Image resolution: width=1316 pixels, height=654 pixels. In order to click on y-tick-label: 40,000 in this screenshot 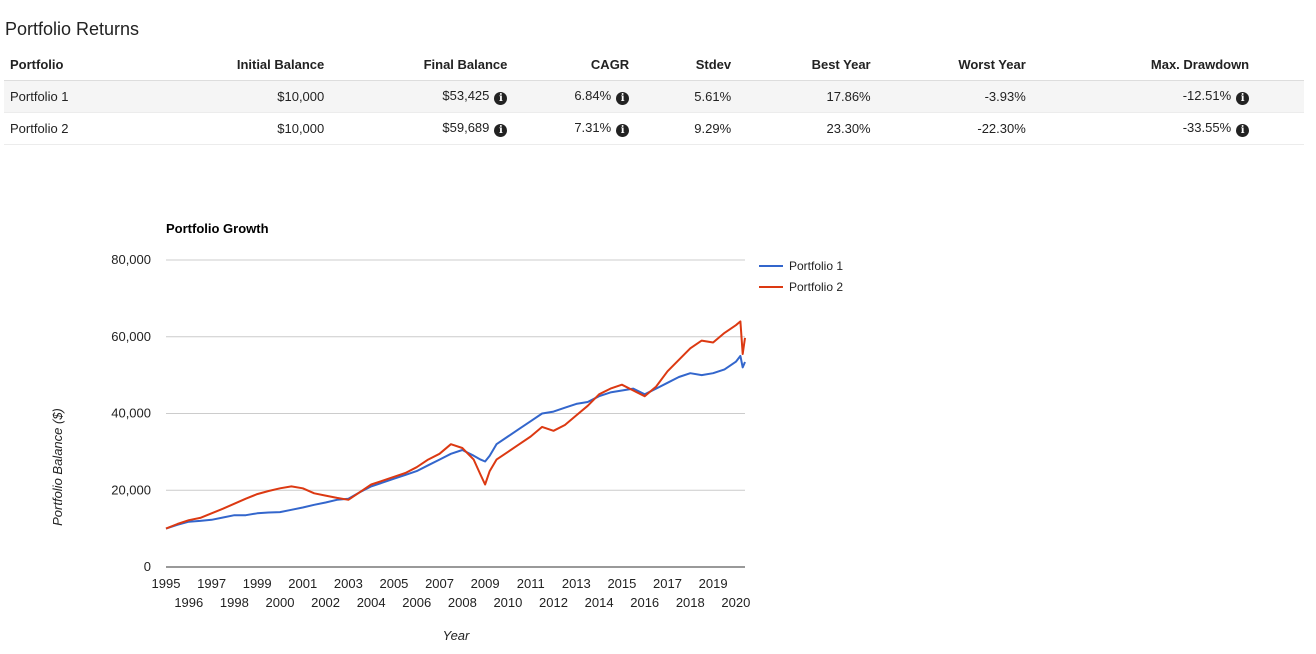, I will do `click(131, 413)`.